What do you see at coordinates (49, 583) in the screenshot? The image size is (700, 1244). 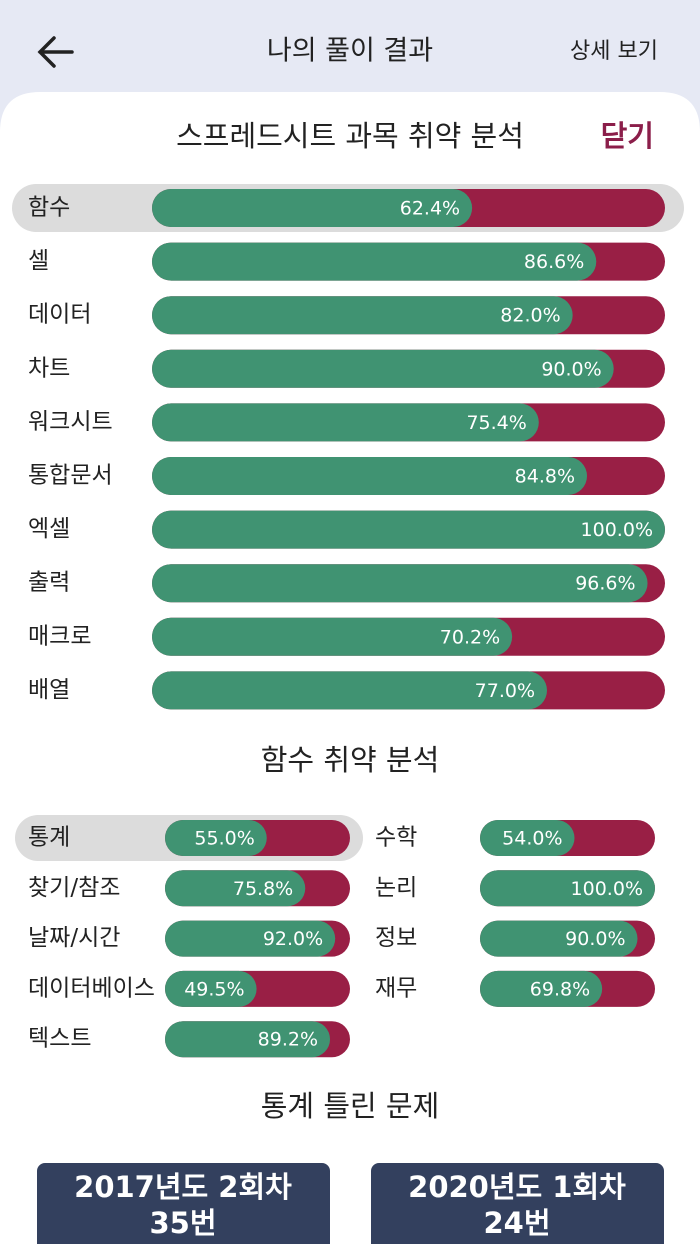 I see `row-label: 출력` at bounding box center [49, 583].